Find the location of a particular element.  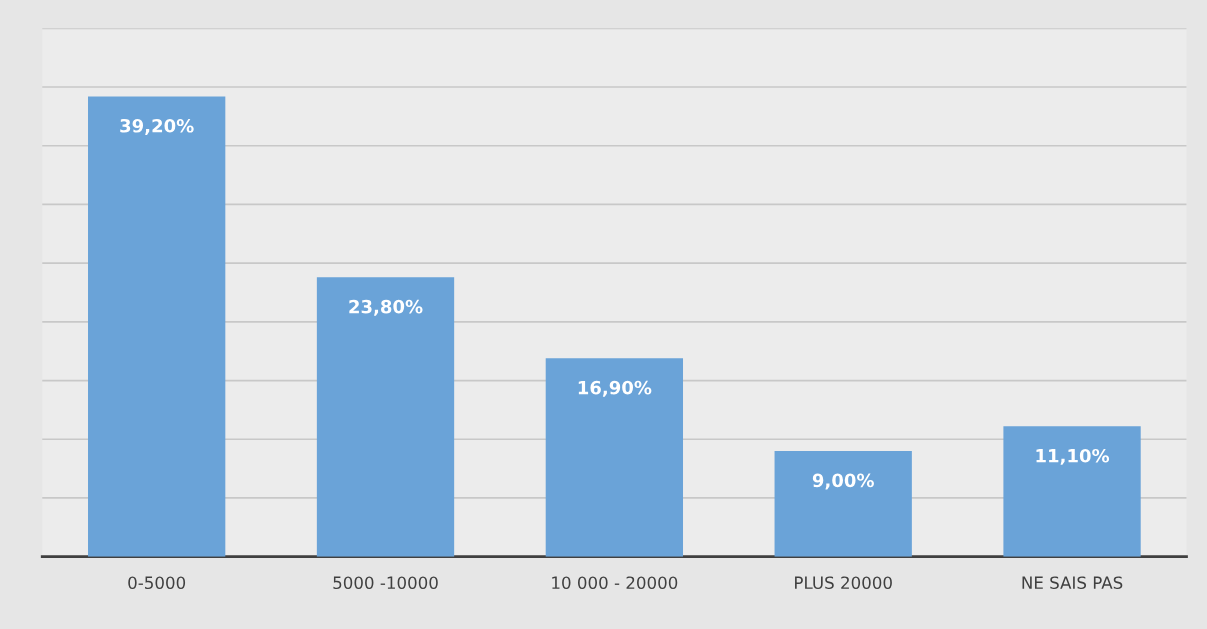

x-tick-label: 5000 -10000 is located at coordinates (385, 583).